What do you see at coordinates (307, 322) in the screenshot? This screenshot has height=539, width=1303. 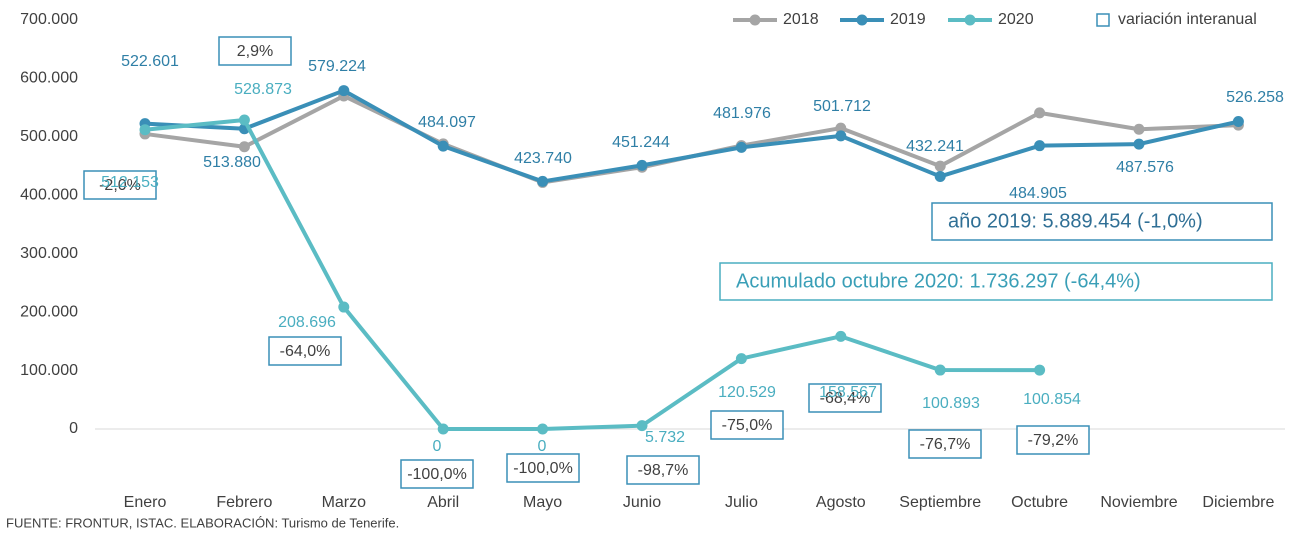 I see `data-label: 208.696` at bounding box center [307, 322].